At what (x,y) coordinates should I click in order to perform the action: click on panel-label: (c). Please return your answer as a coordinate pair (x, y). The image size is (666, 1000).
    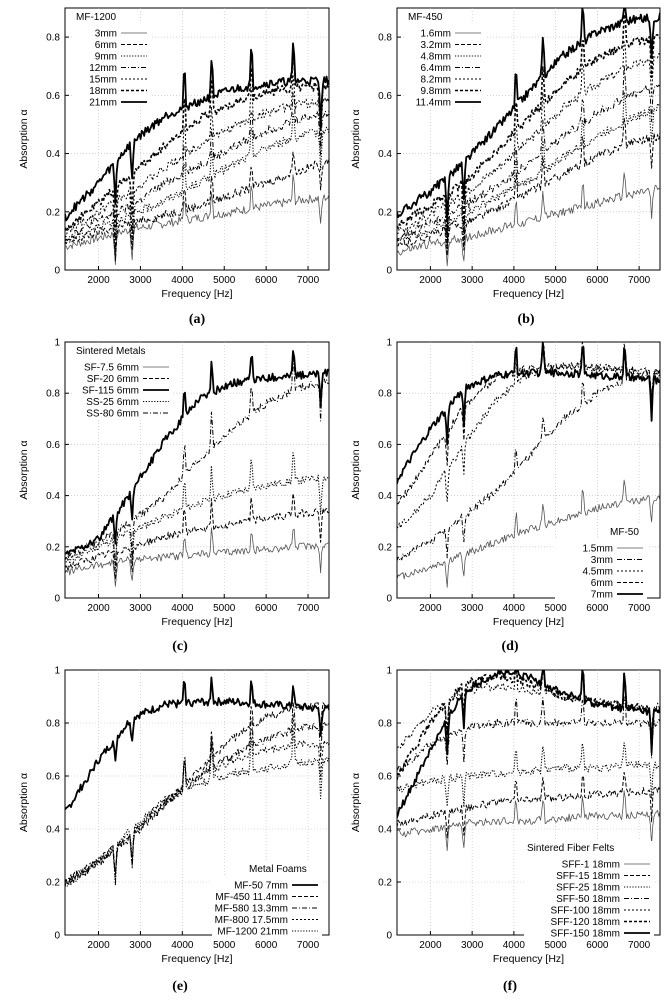
    Looking at the image, I should click on (180, 646).